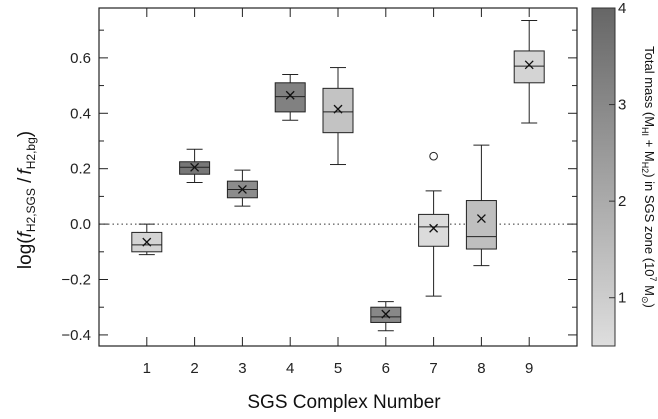 The image size is (658, 419). What do you see at coordinates (80, 113) in the screenshot?
I see `y-tick-label: 0.4` at bounding box center [80, 113].